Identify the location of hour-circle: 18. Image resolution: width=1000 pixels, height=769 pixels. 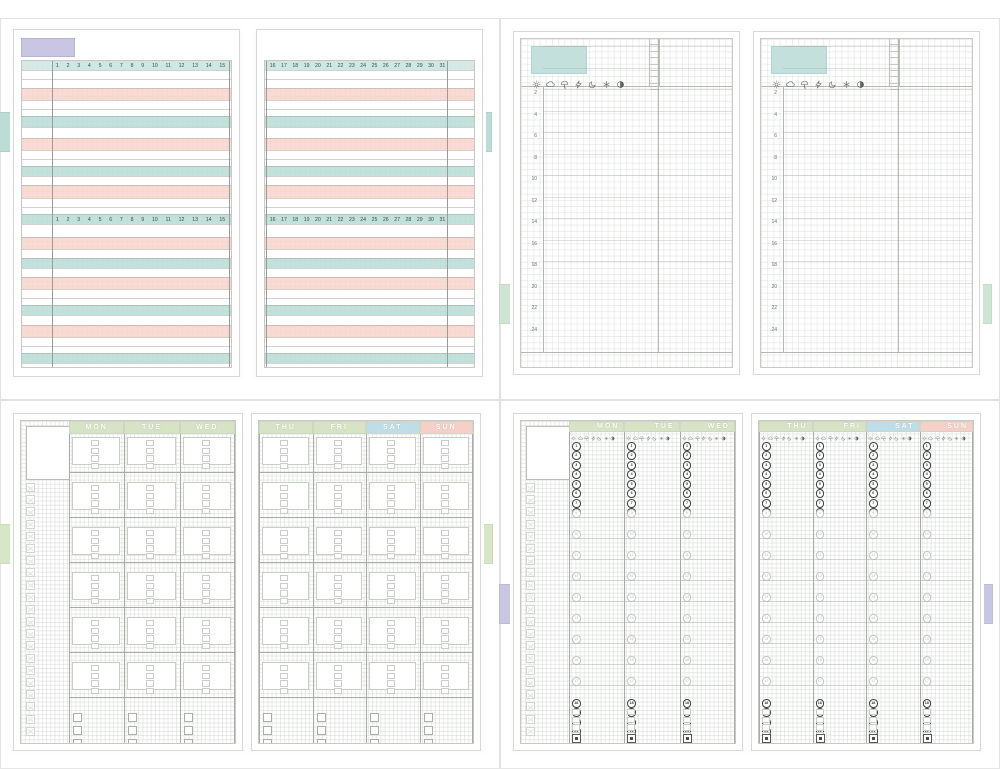
(820, 703).